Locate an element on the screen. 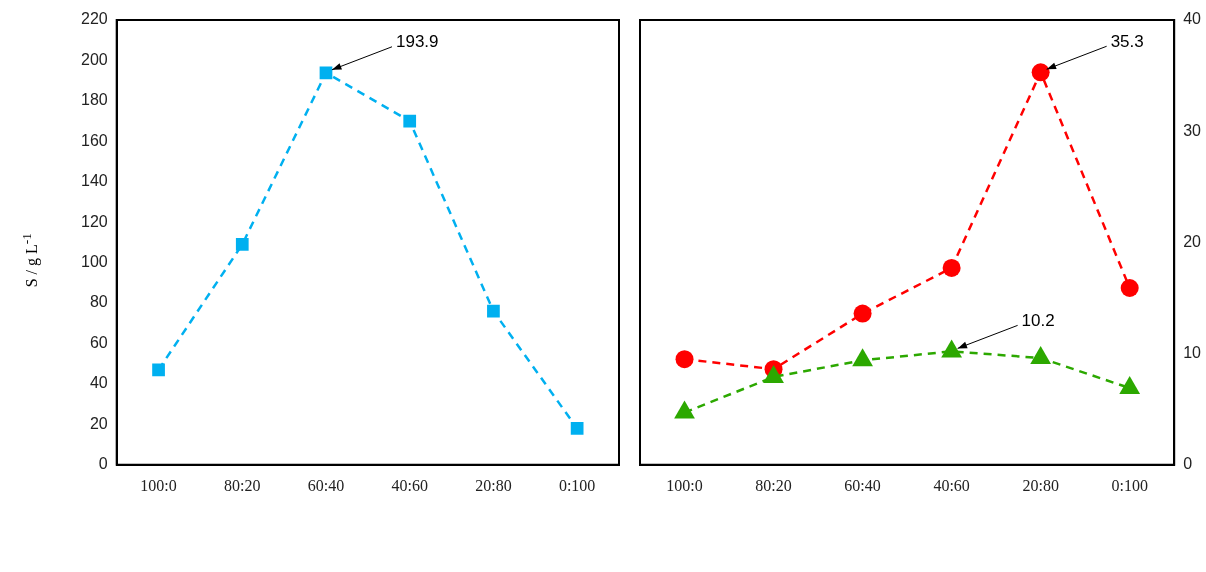  y-tick-label: 80 is located at coordinates (98, 302).